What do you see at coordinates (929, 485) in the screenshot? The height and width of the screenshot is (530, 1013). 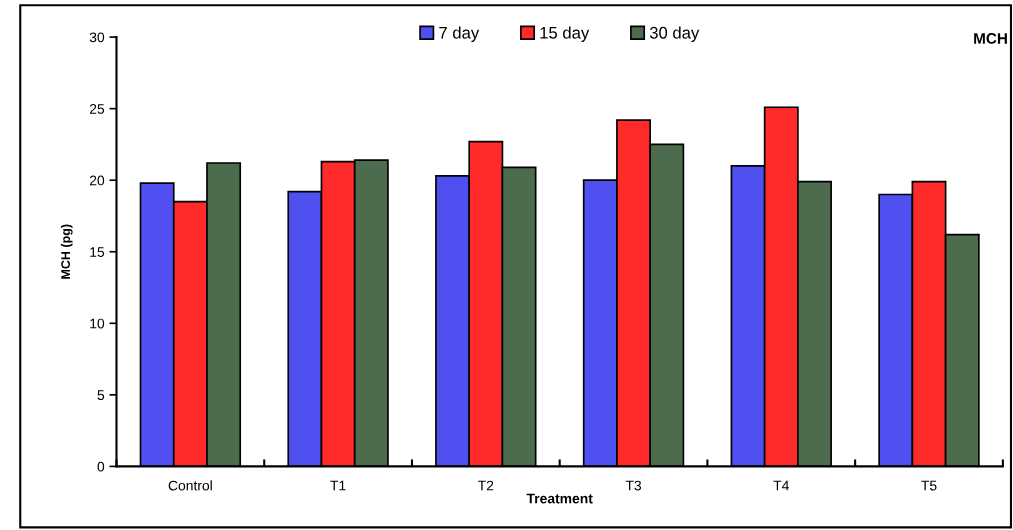 I see `x-tick-label: T5` at bounding box center [929, 485].